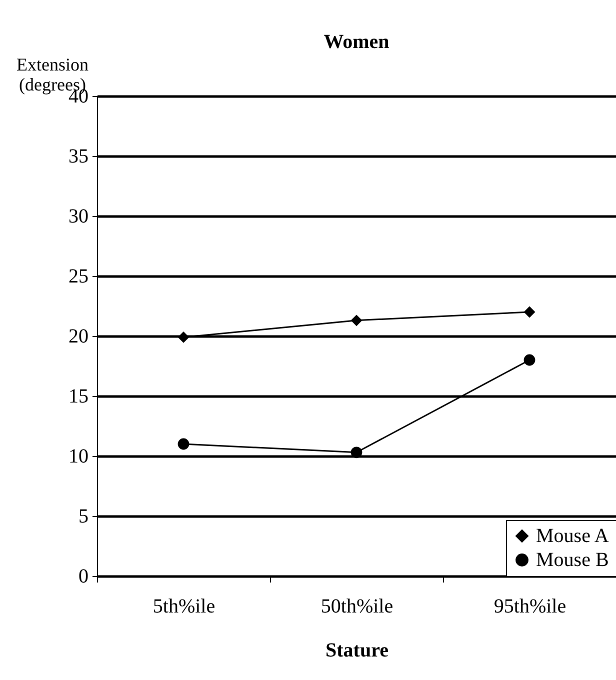  What do you see at coordinates (357, 651) in the screenshot?
I see `x-axis-title: Stature` at bounding box center [357, 651].